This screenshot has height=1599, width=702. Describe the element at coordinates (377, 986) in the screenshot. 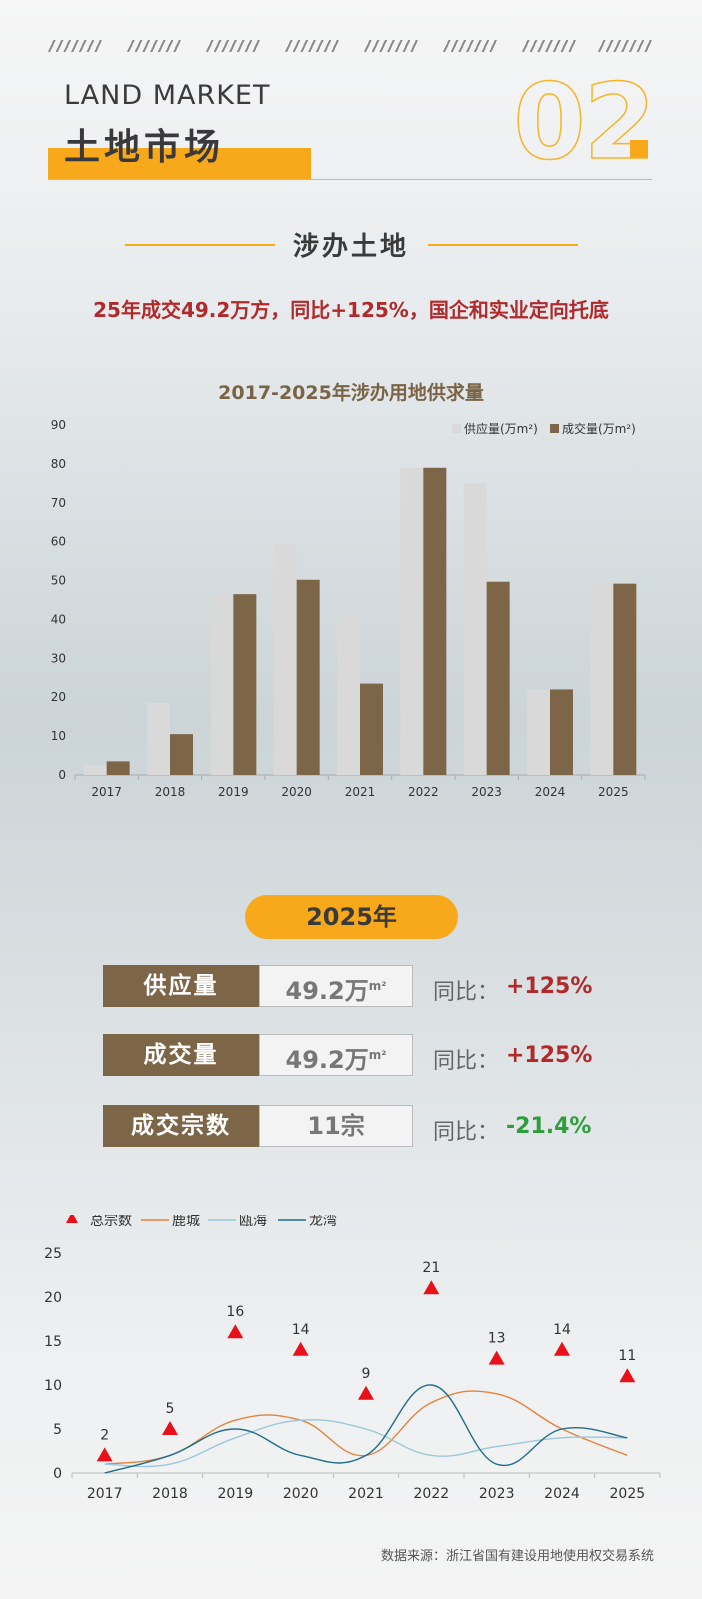

I see `supply-value-unit: m²` at that location.